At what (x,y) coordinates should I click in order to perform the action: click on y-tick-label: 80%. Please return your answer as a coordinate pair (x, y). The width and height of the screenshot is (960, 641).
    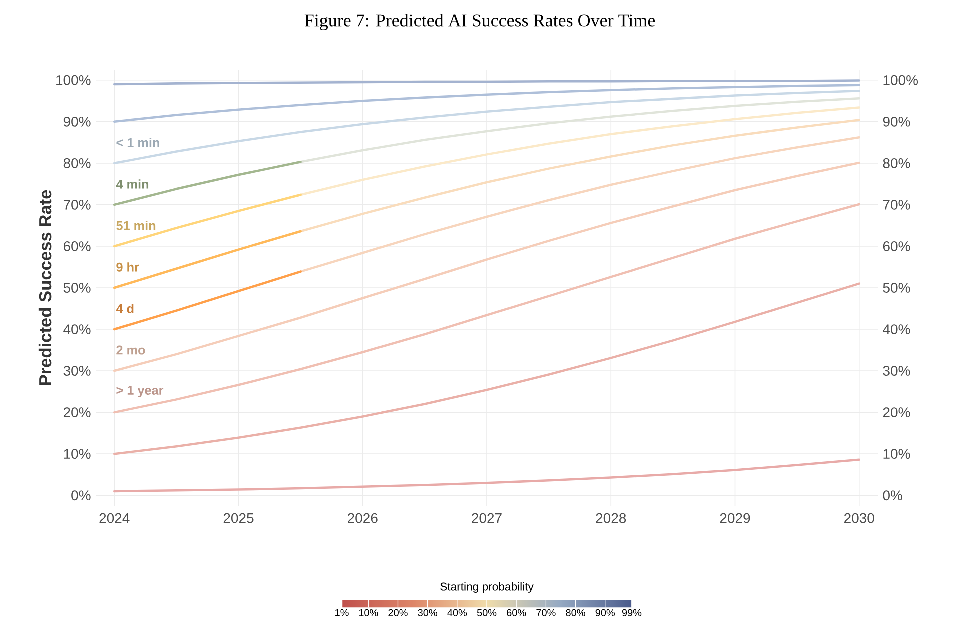
    Looking at the image, I should click on (77, 163).